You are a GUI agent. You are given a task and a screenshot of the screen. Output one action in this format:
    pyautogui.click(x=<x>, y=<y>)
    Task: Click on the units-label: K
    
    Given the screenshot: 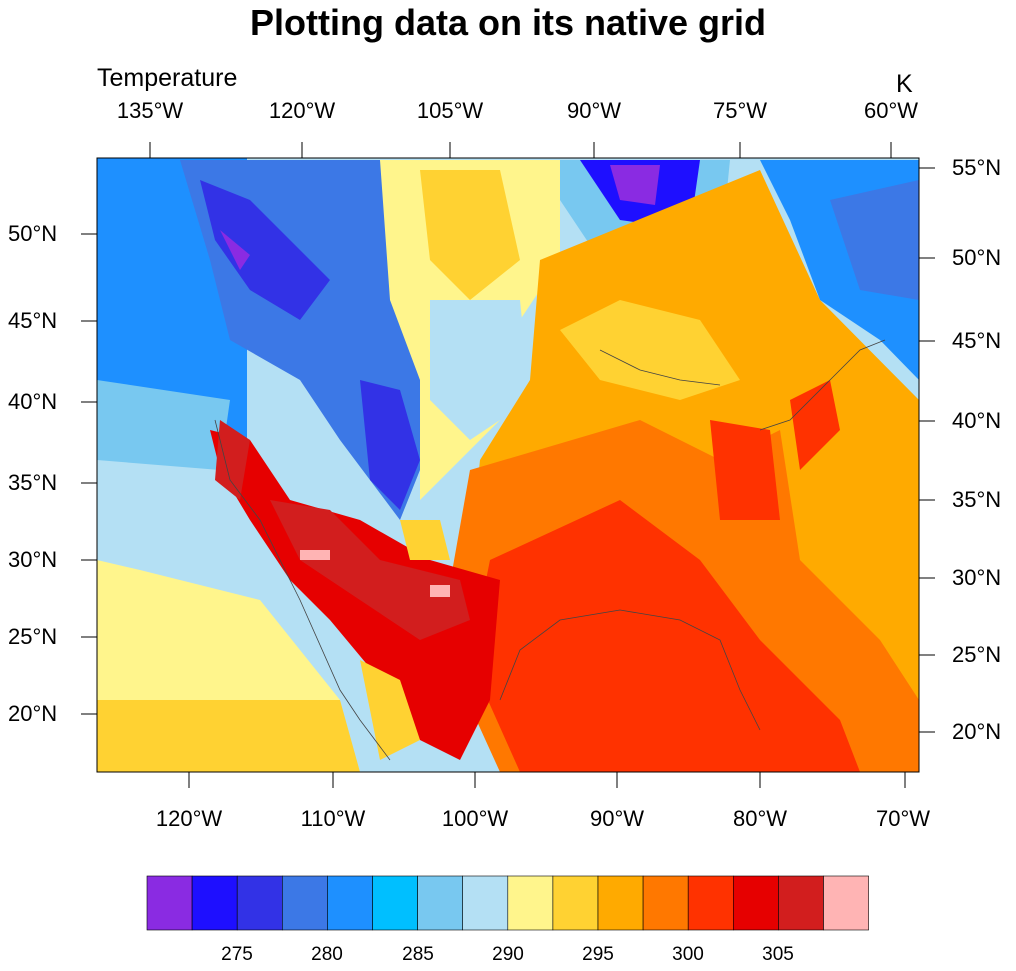 What is the action you would take?
    pyautogui.click(x=904, y=84)
    